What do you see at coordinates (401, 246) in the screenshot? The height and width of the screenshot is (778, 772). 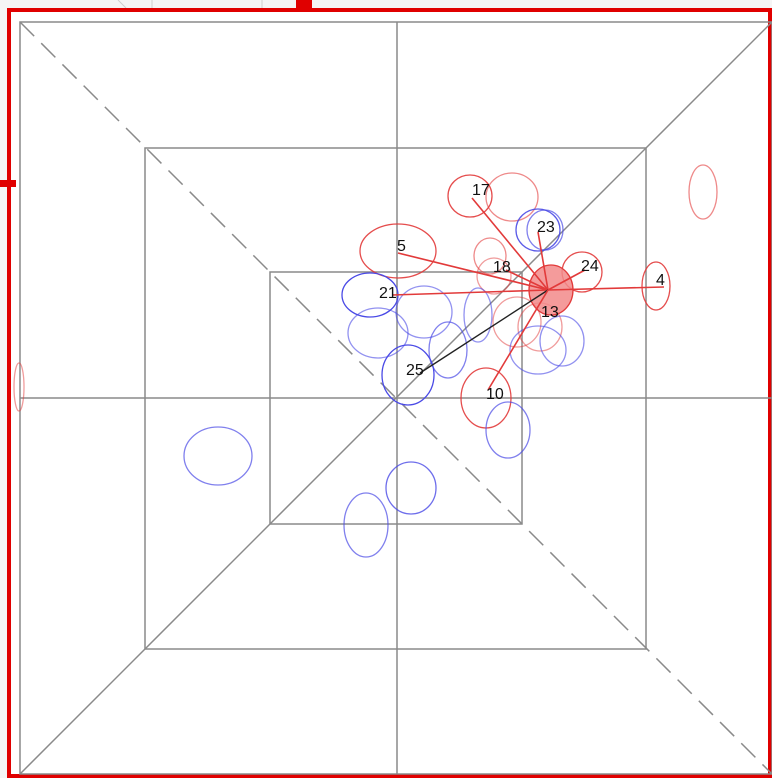 I see `node-label-5: 5` at bounding box center [401, 246].